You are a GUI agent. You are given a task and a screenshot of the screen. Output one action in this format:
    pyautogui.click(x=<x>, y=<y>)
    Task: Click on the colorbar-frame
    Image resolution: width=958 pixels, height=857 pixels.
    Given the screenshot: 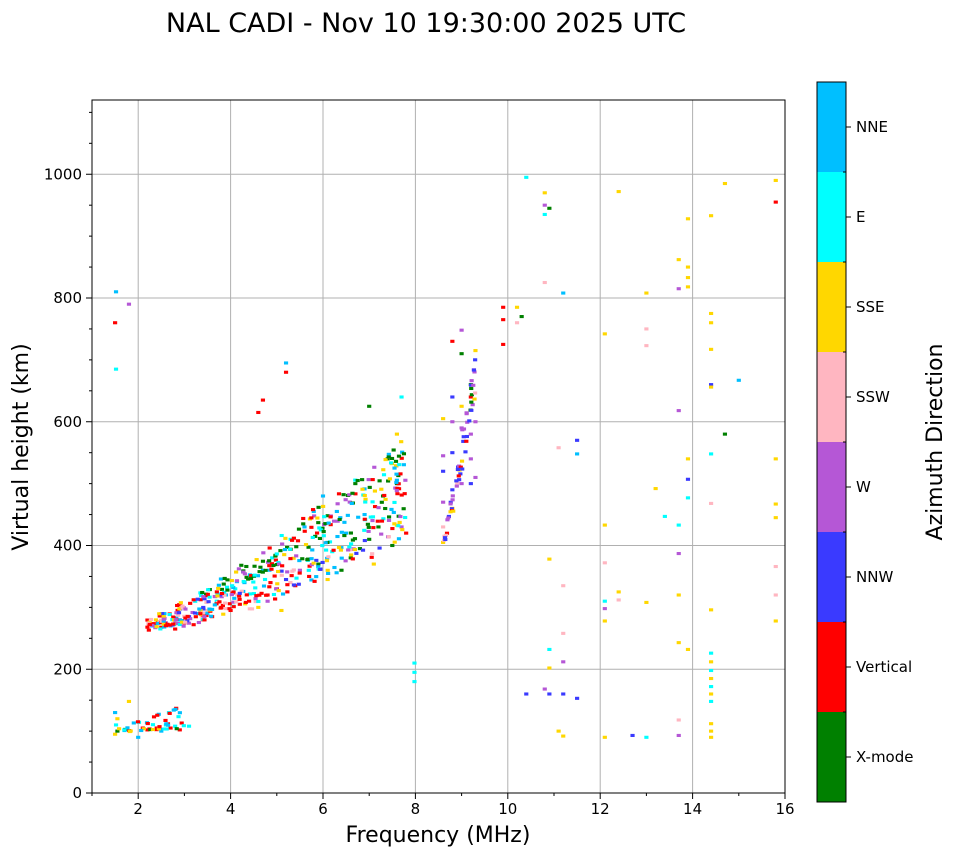 What is the action you would take?
    pyautogui.click(x=831, y=442)
    